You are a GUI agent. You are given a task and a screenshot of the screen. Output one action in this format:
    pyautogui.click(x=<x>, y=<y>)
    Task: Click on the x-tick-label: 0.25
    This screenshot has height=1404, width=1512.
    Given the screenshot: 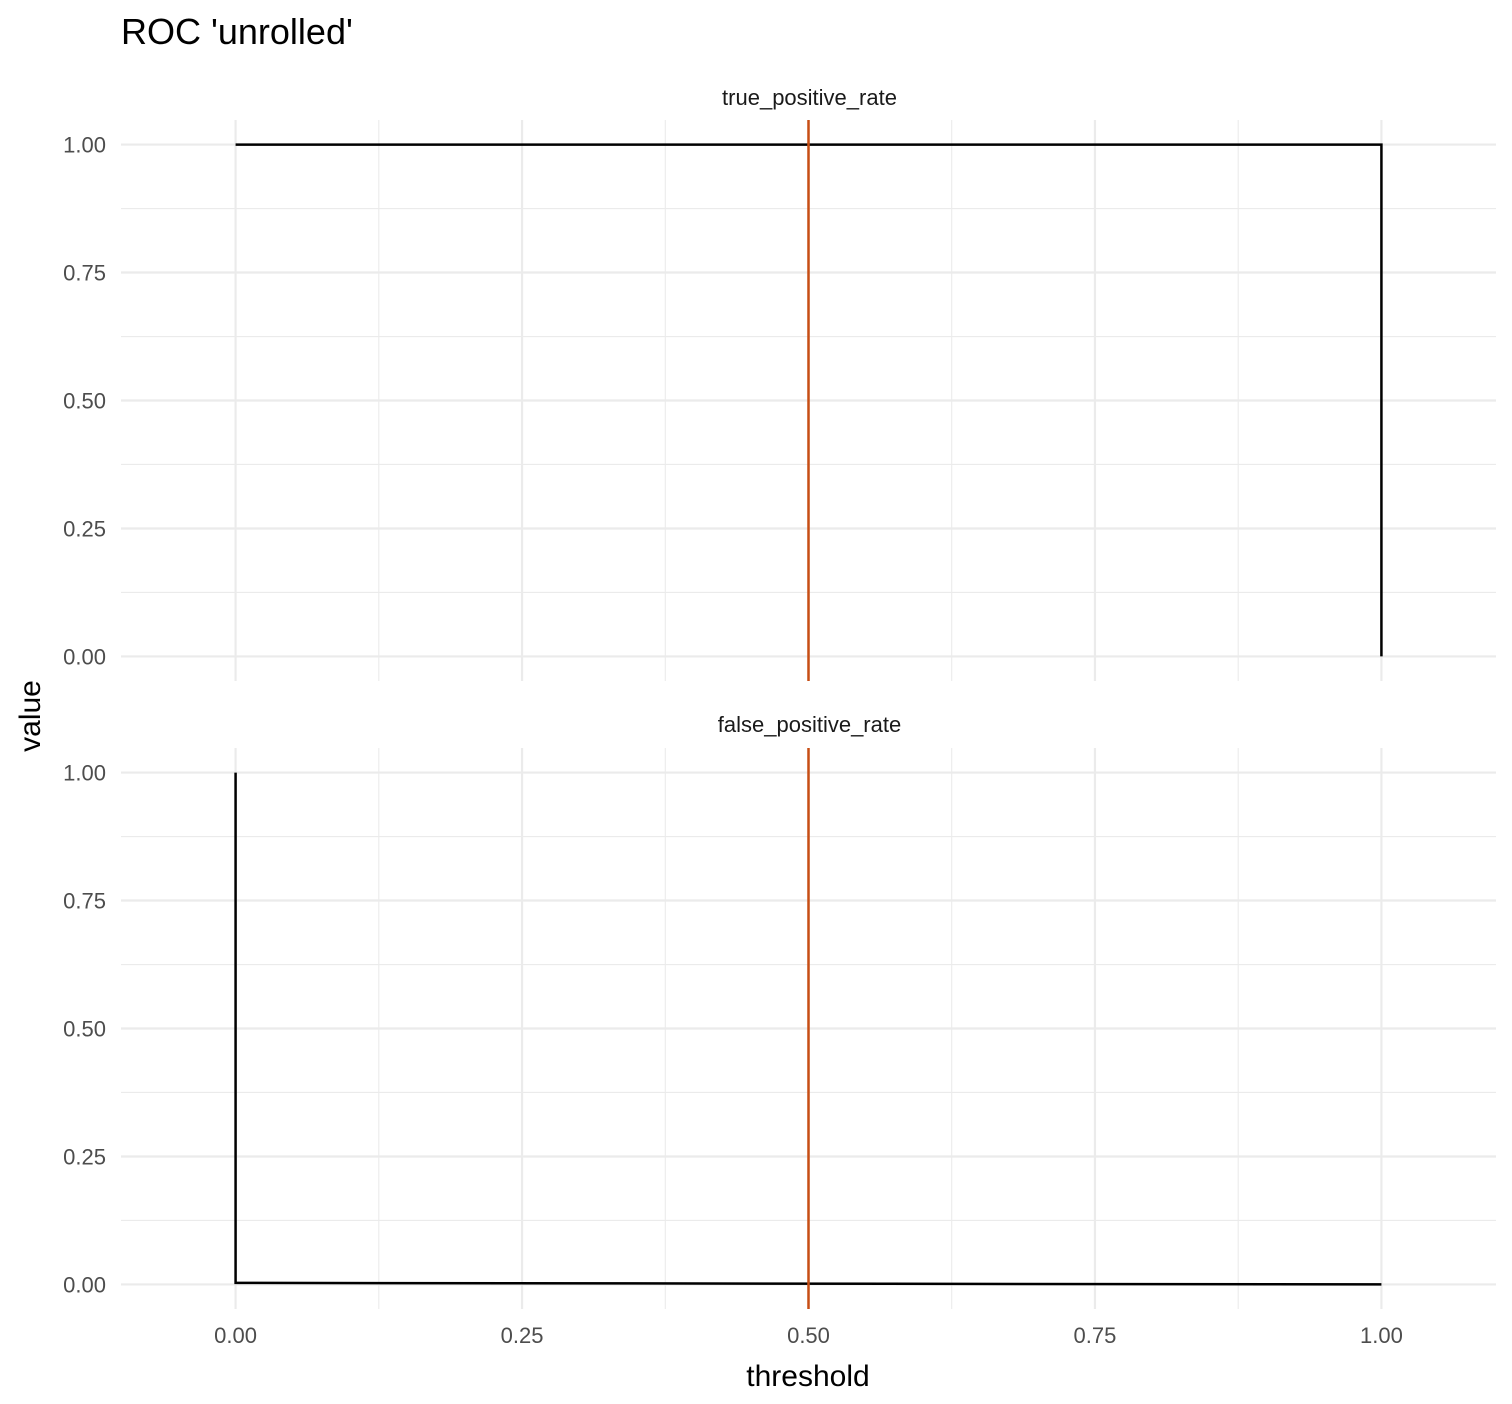 What is the action you would take?
    pyautogui.click(x=522, y=1335)
    